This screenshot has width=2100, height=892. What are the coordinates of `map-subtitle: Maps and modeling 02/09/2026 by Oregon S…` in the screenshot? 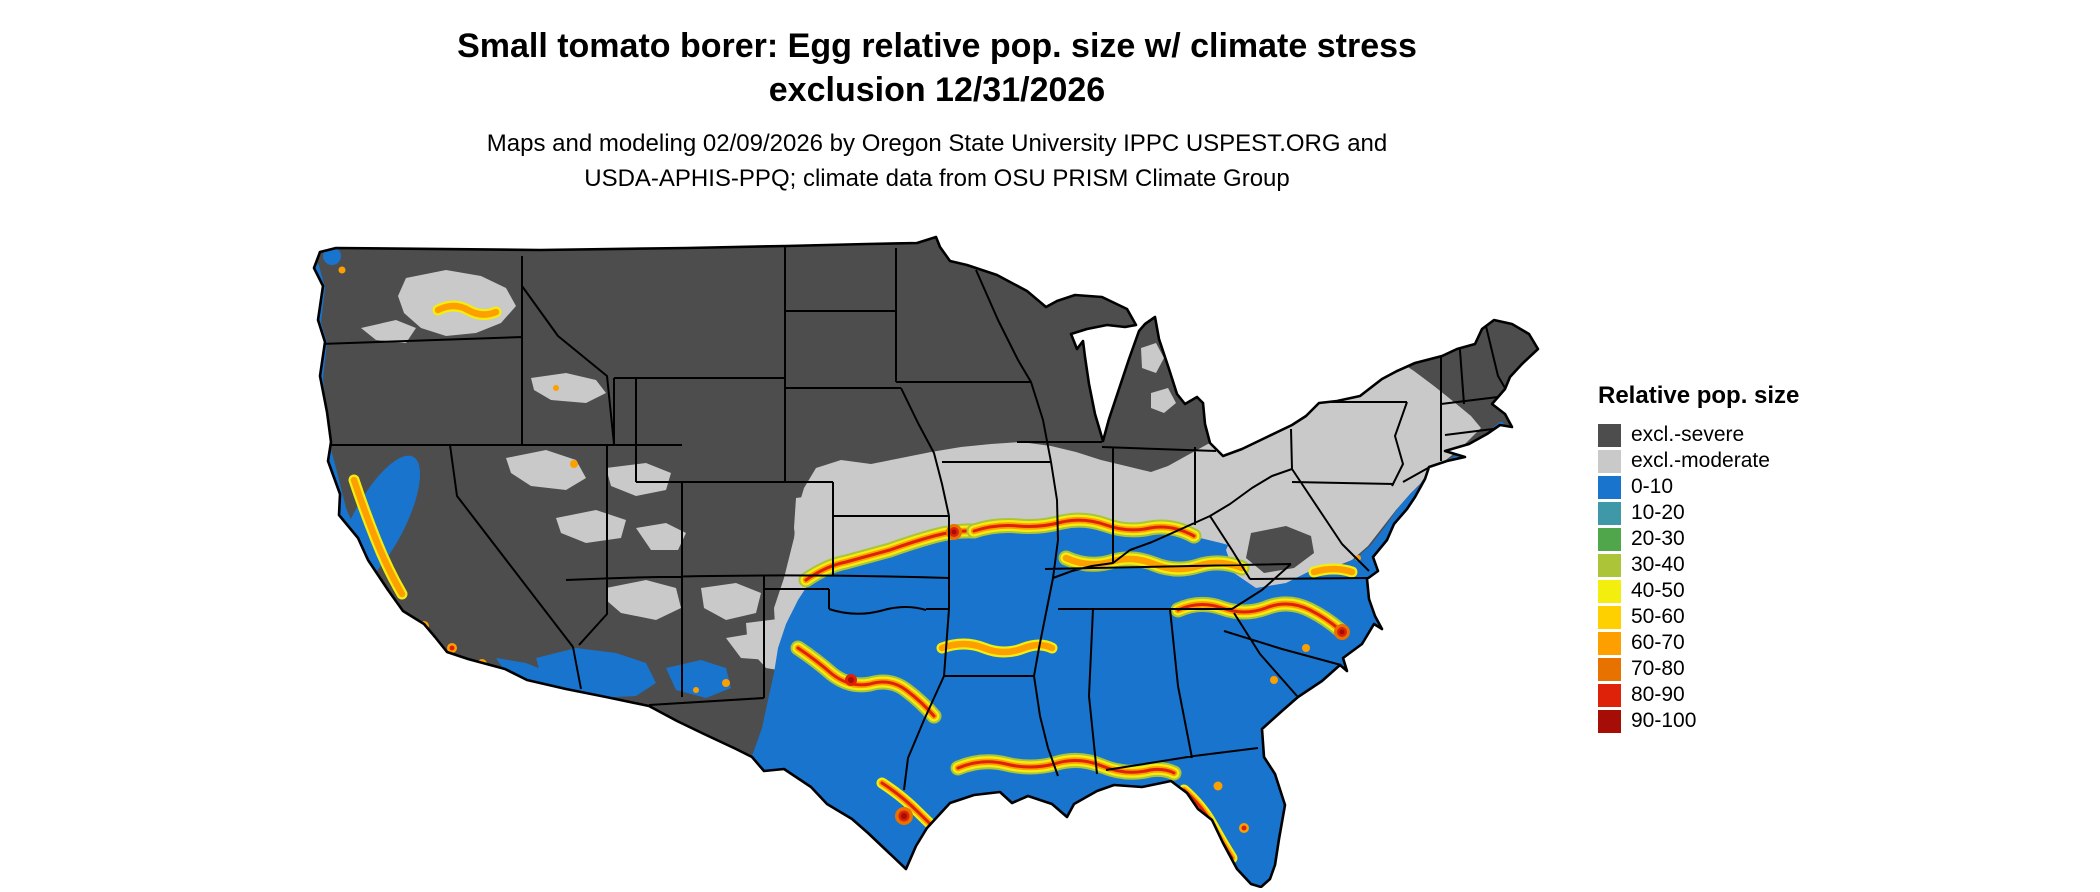 It's located at (937, 161).